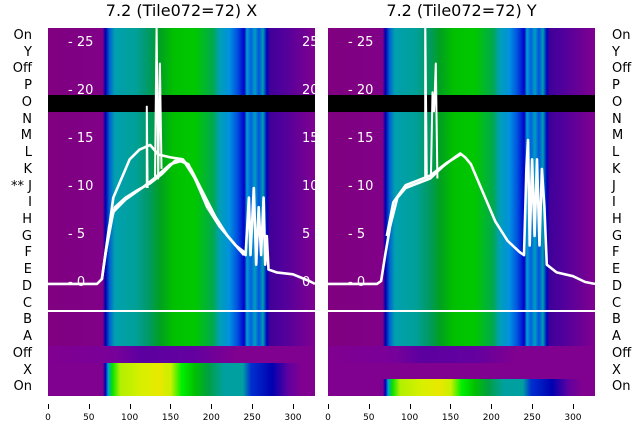  What do you see at coordinates (28, 52) in the screenshot?
I see `row-label: Y` at bounding box center [28, 52].